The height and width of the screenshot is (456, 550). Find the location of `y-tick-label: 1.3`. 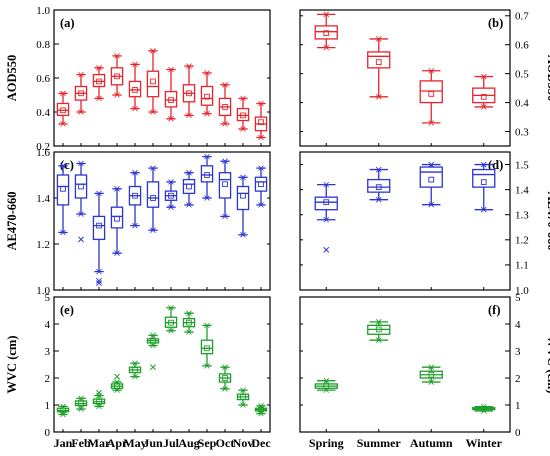

y-tick-label: 1.3 is located at coordinates (522, 216).